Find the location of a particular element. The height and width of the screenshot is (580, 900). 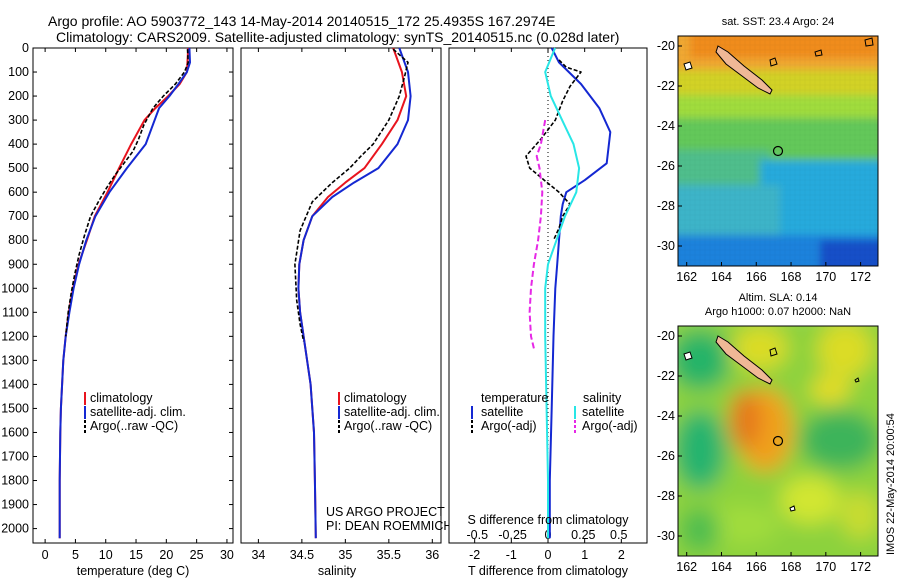

sla-map-axes: 162 164 166 168 170 172 -20 -22 -24 -26 -28 -30 is located at coordinates (764, 451).